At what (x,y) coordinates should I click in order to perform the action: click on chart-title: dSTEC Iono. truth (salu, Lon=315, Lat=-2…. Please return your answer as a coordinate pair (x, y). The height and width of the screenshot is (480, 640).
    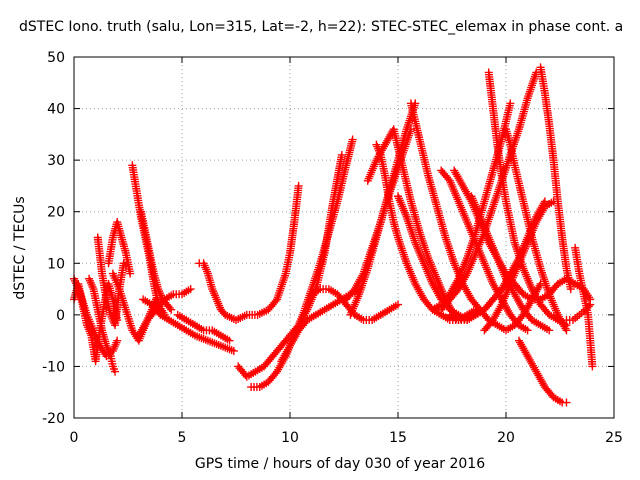
    Looking at the image, I should click on (321, 27).